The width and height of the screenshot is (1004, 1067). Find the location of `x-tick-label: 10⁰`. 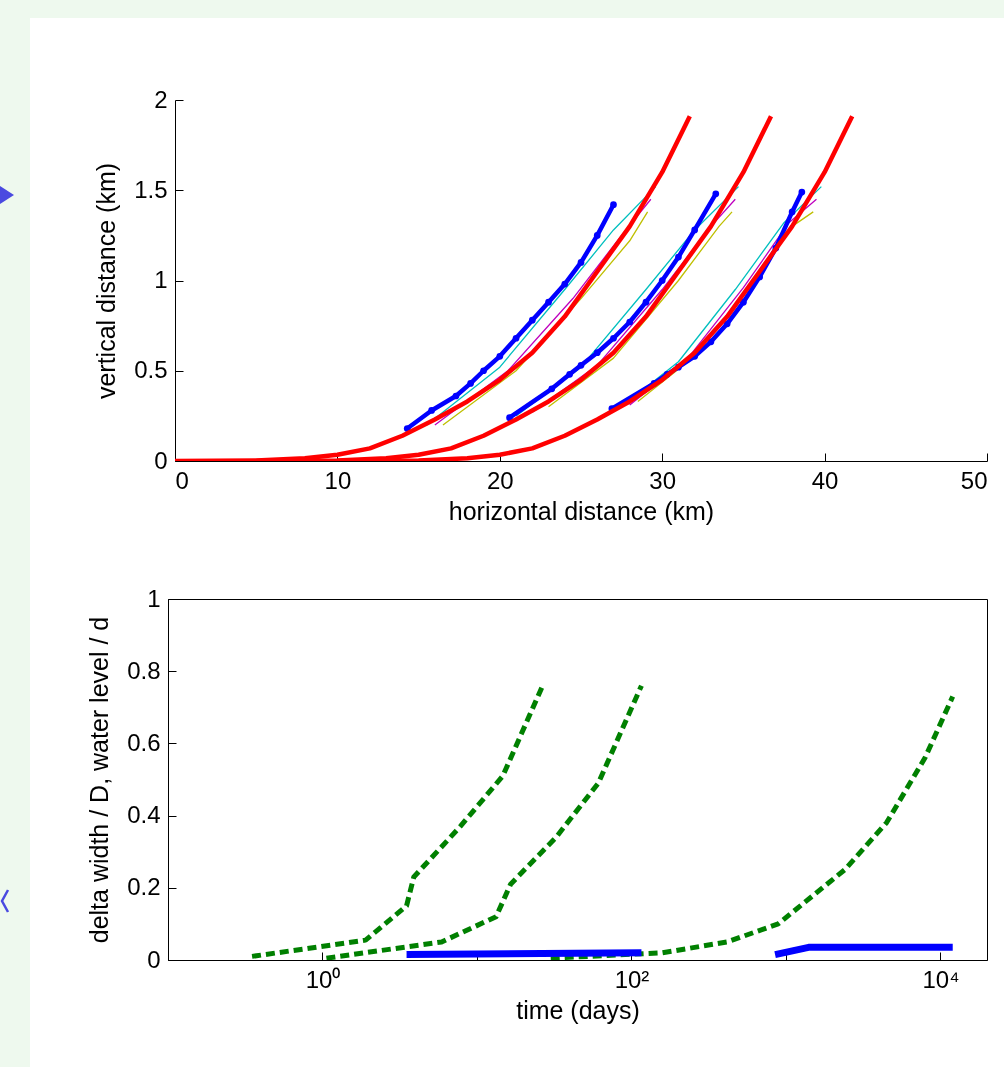

x-tick-label: 10⁰ is located at coordinates (323, 979).